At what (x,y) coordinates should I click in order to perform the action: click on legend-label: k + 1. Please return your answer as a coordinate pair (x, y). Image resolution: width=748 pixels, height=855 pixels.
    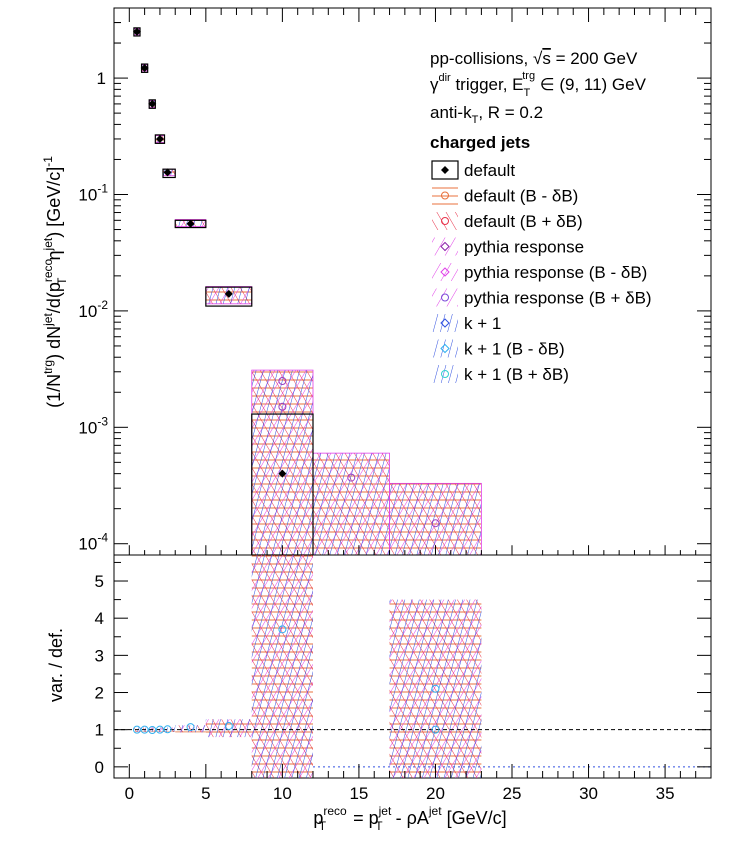
    Looking at the image, I should click on (482, 323).